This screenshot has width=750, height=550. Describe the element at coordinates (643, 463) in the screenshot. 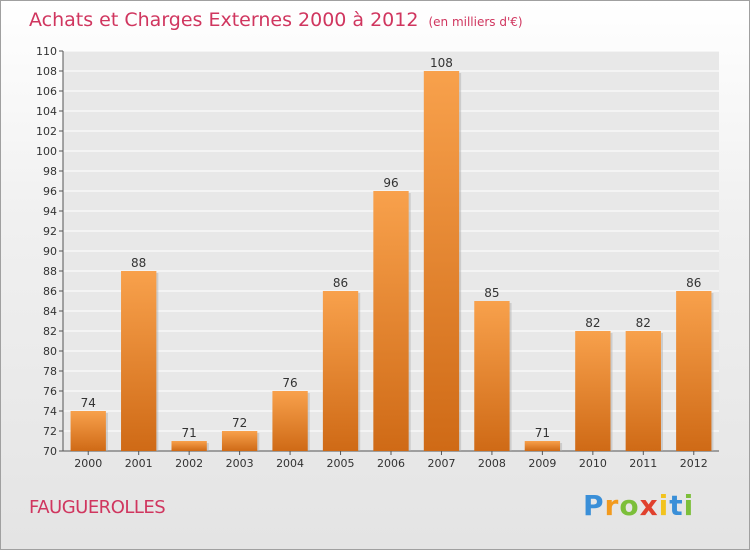

I see `x-tick-label: 2011` at that location.